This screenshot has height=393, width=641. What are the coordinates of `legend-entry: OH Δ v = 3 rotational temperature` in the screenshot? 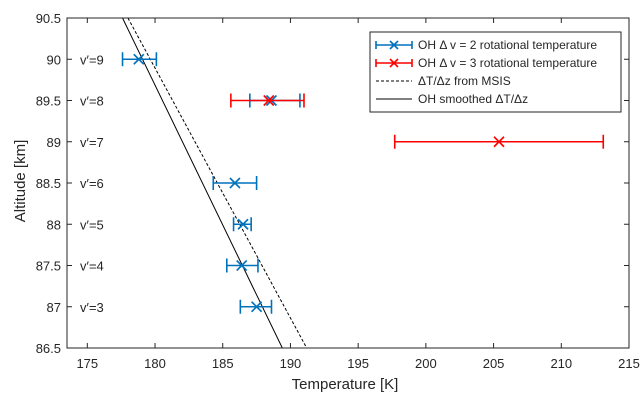 It's located at (486, 63).